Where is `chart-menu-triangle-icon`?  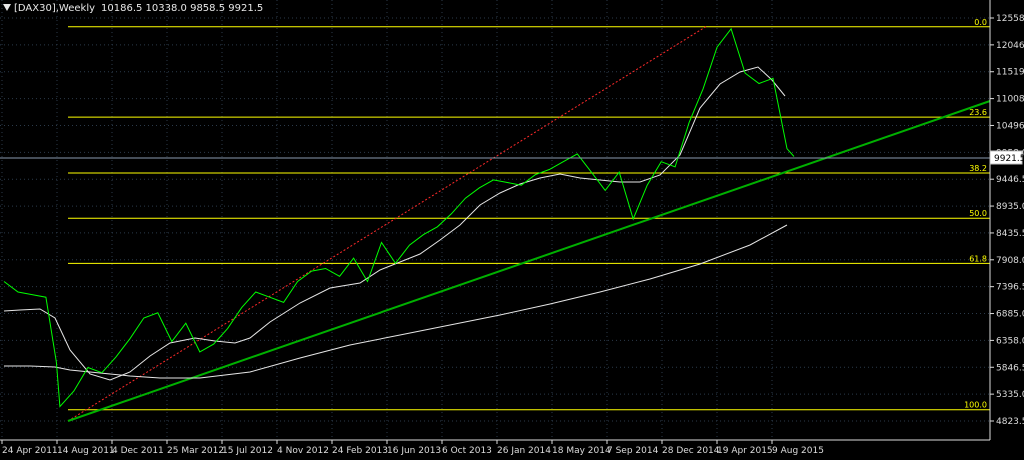
chart-menu-triangle-icon is located at coordinates (7, 7).